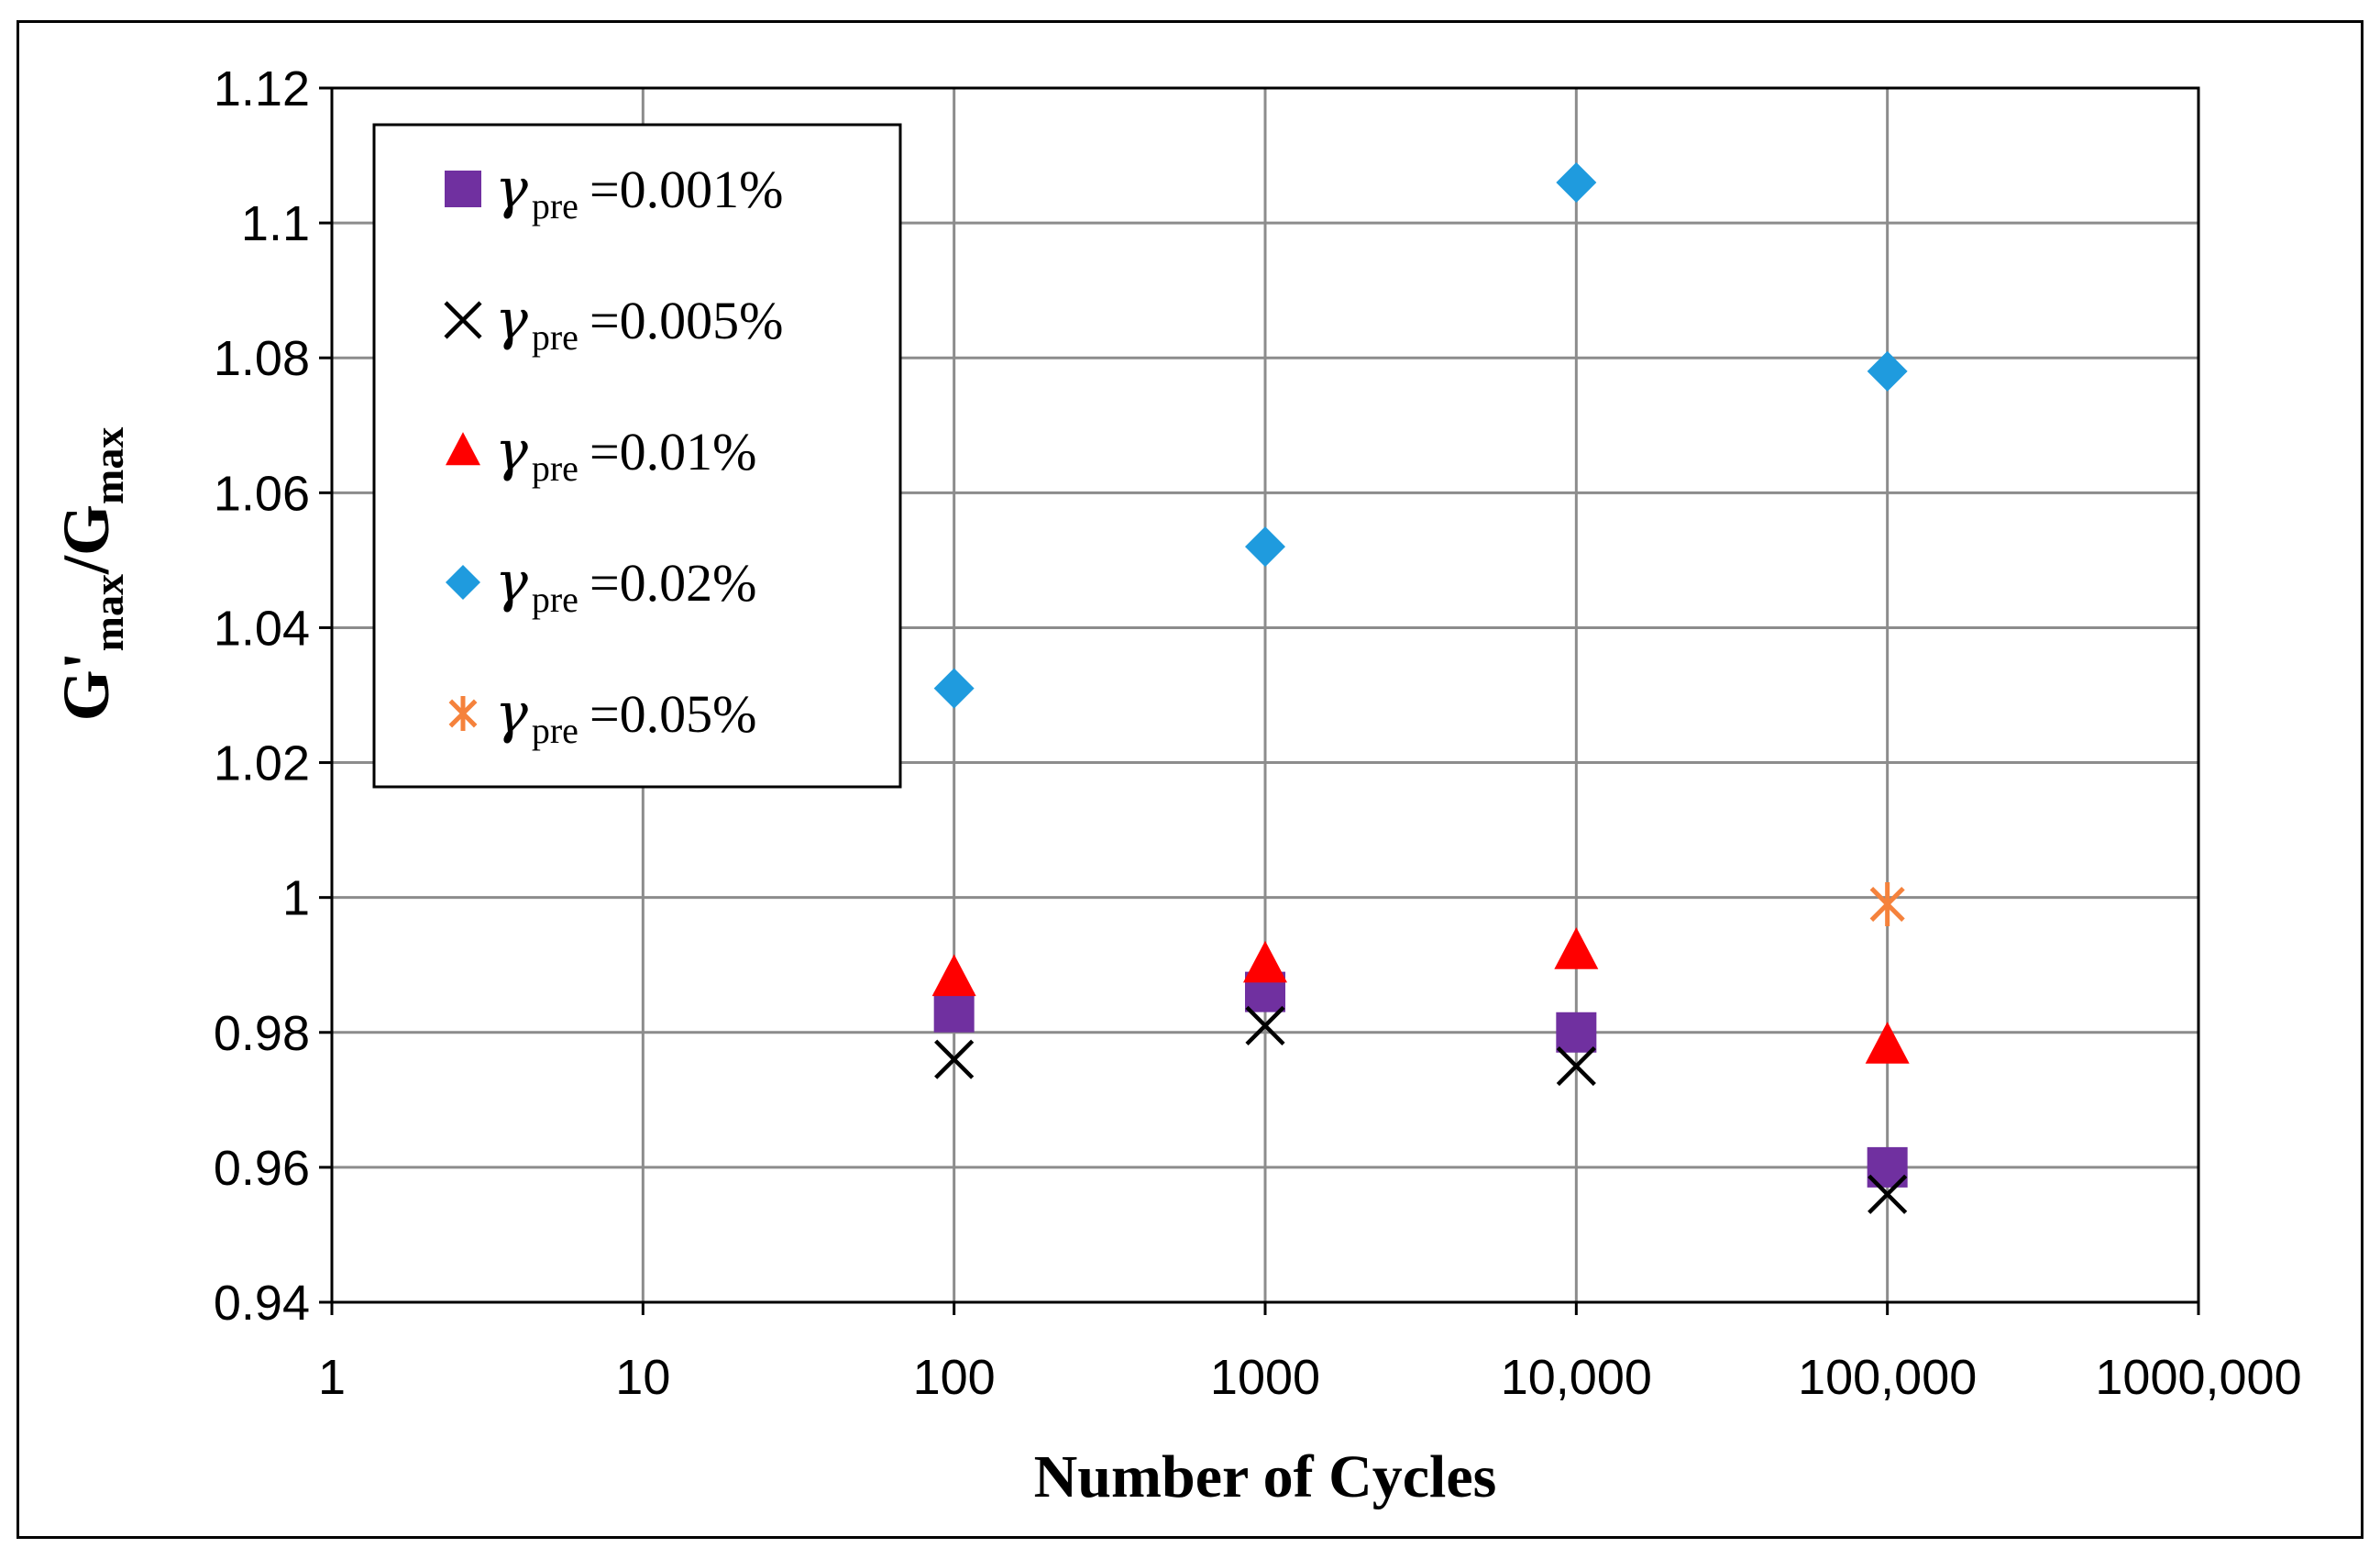  I want to click on legend-marker-triangle, so click(463, 449).